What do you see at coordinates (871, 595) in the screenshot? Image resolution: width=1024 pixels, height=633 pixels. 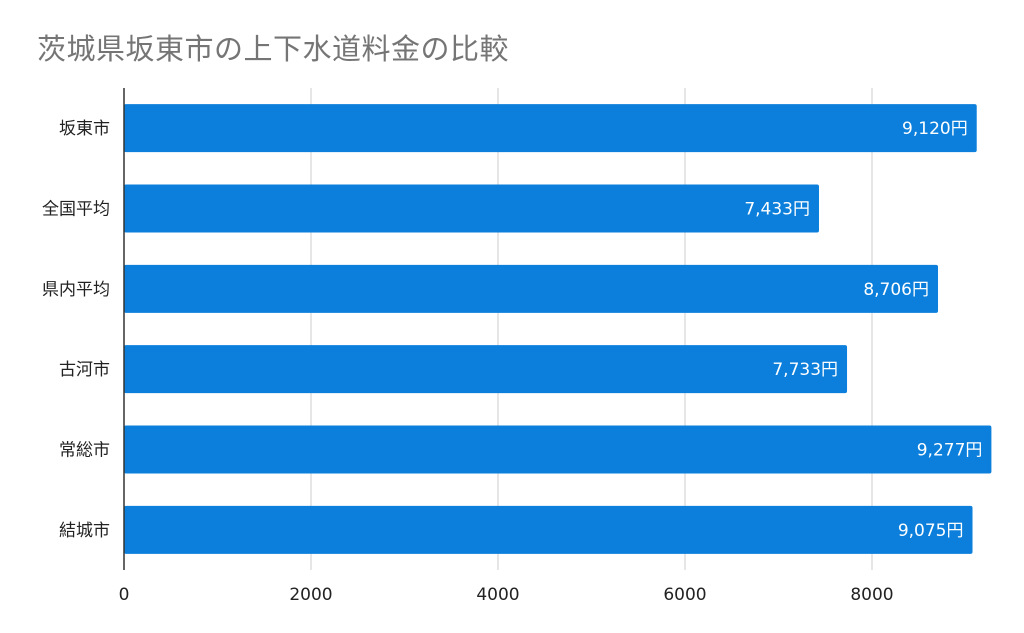 I see `x-tick-label-8000: 8000` at bounding box center [871, 595].